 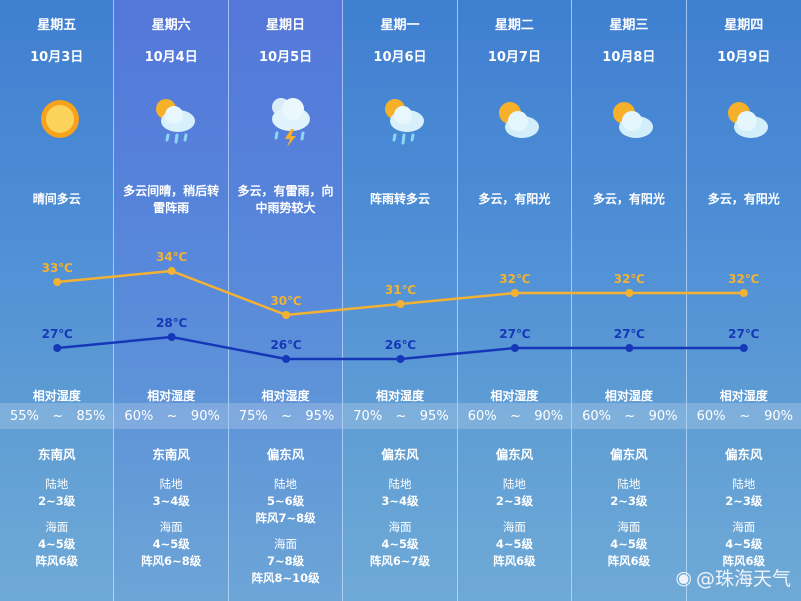 What do you see at coordinates (400, 57) in the screenshot?
I see `date: 10月6日` at bounding box center [400, 57].